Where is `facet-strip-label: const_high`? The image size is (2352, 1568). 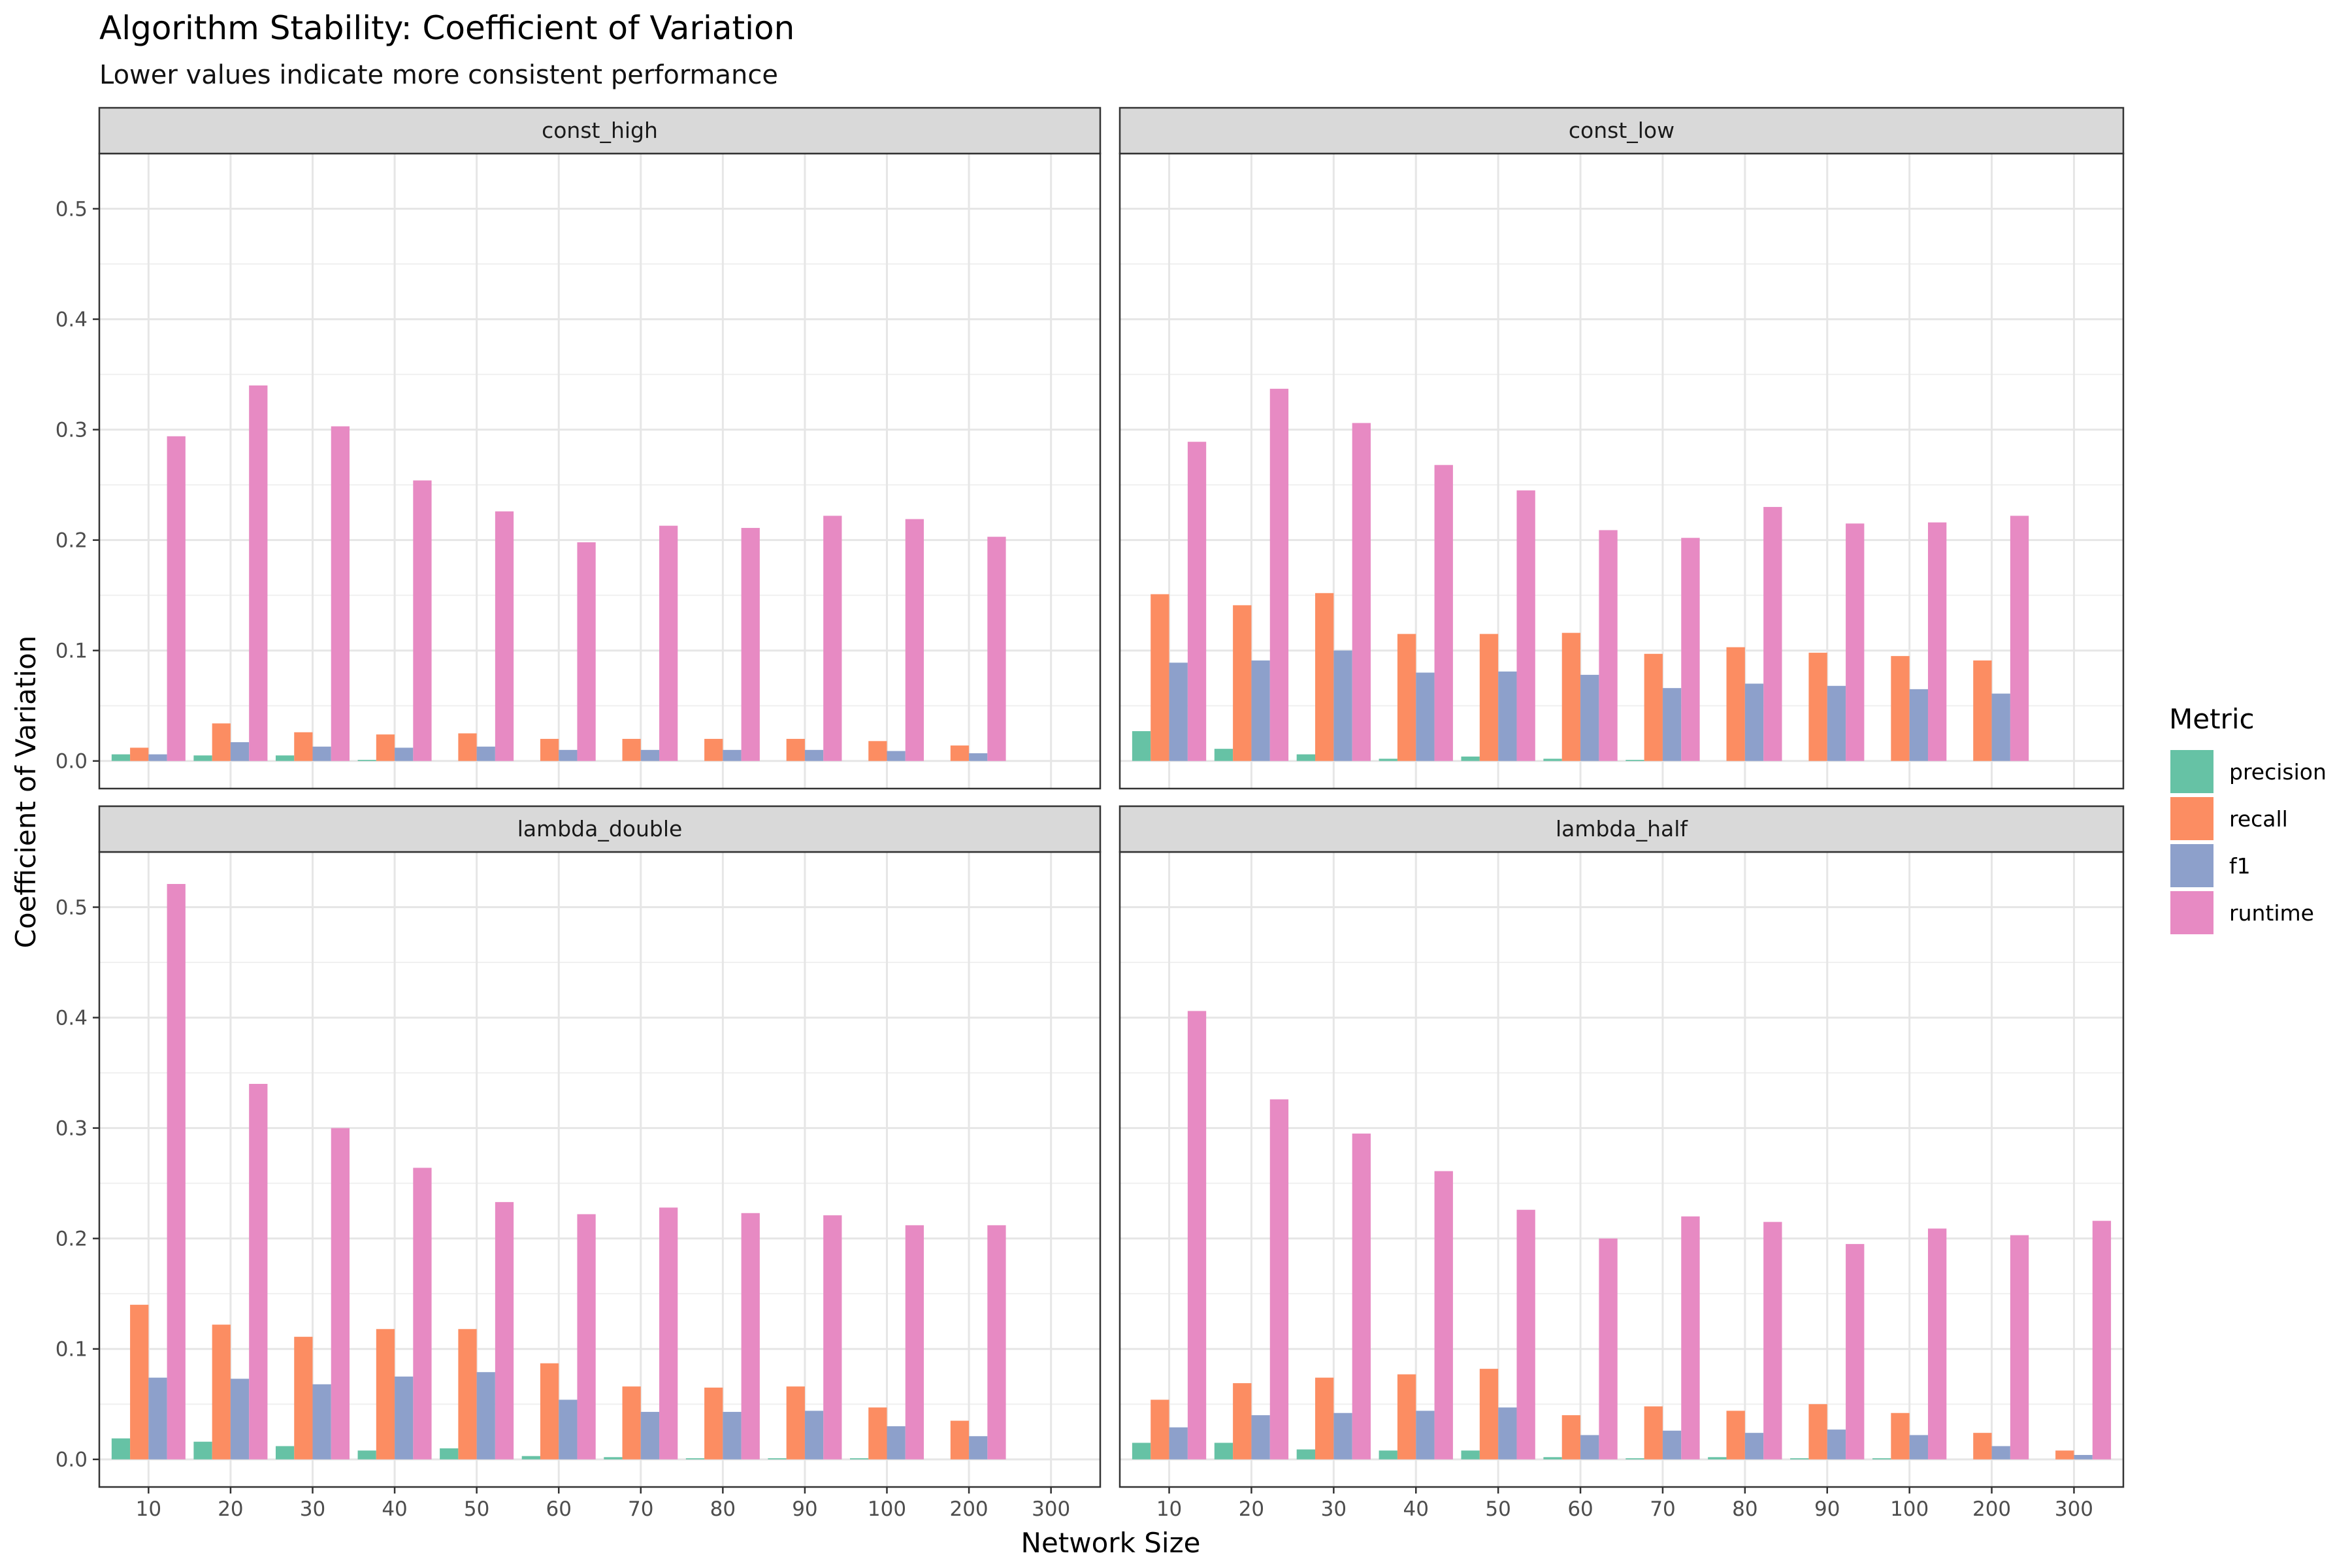 facet-strip-label: const_high is located at coordinates (600, 130).